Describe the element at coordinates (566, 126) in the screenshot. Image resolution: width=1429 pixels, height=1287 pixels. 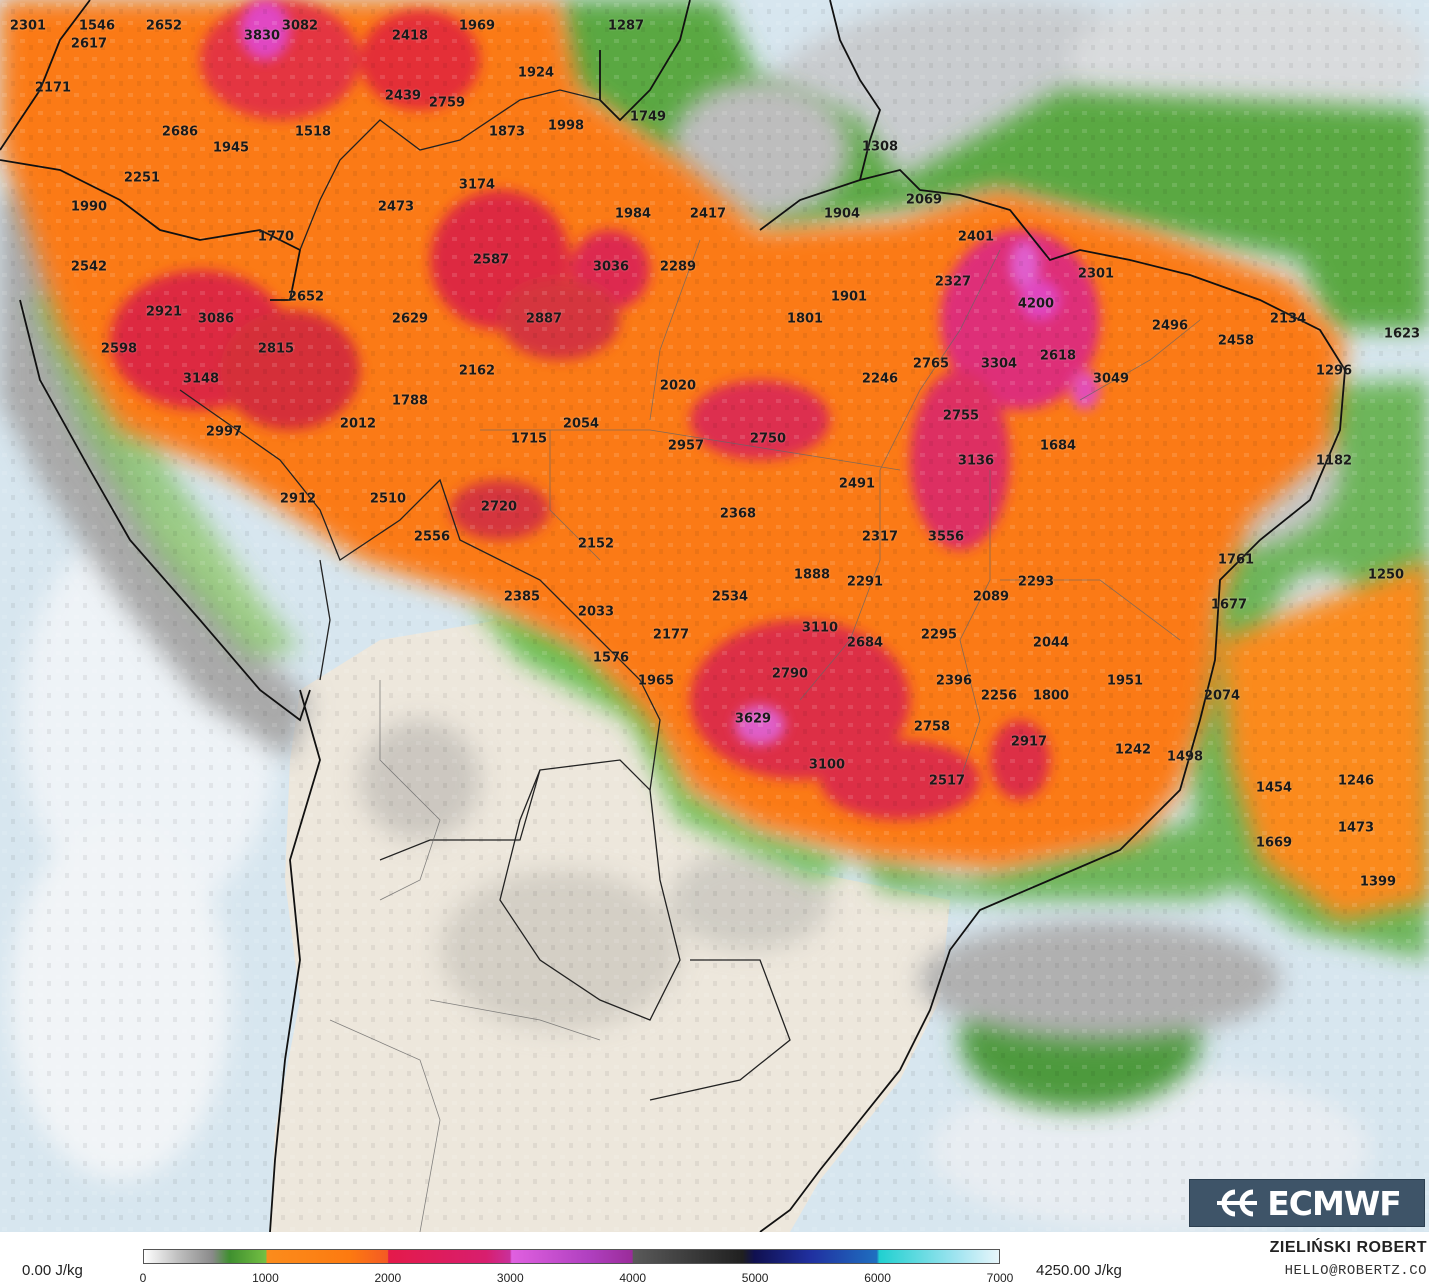
I see `cape-value-label: 1998` at that location.